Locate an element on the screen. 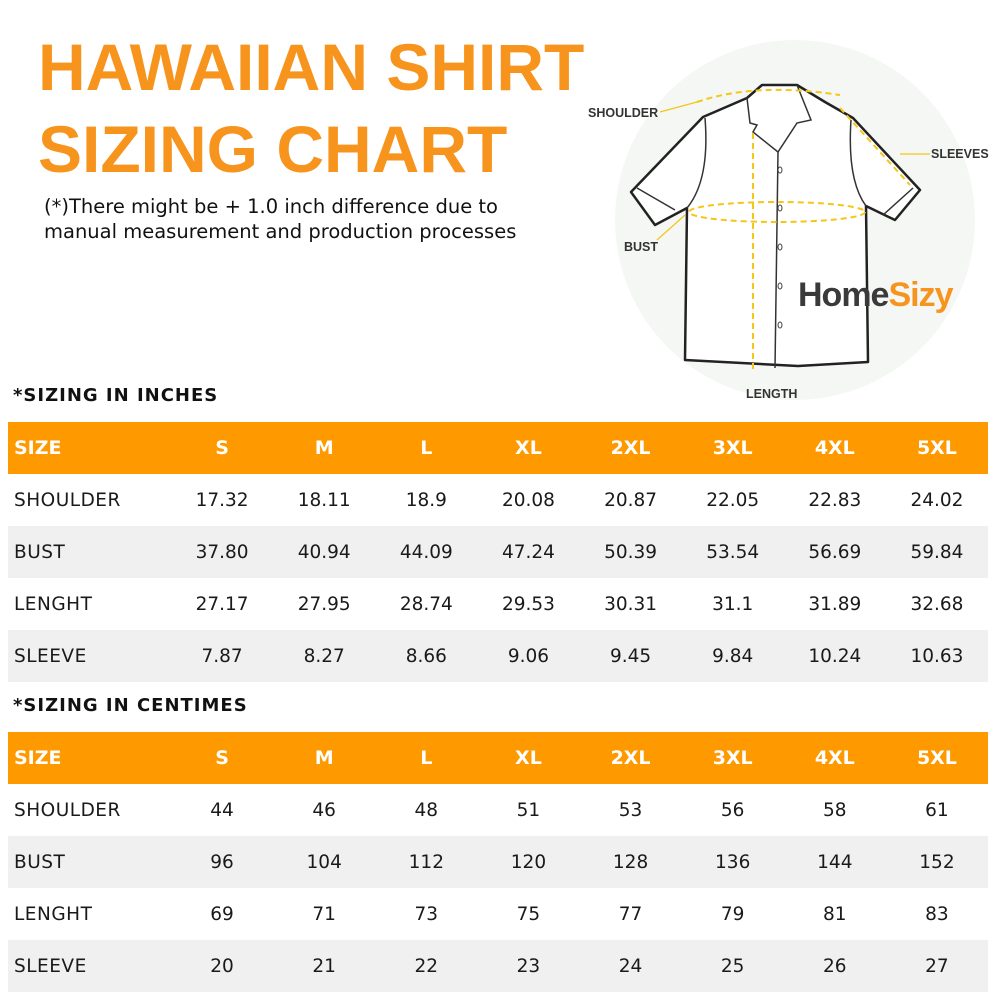 This screenshot has width=1000, height=1000. table-cell: 58 is located at coordinates (835, 810).